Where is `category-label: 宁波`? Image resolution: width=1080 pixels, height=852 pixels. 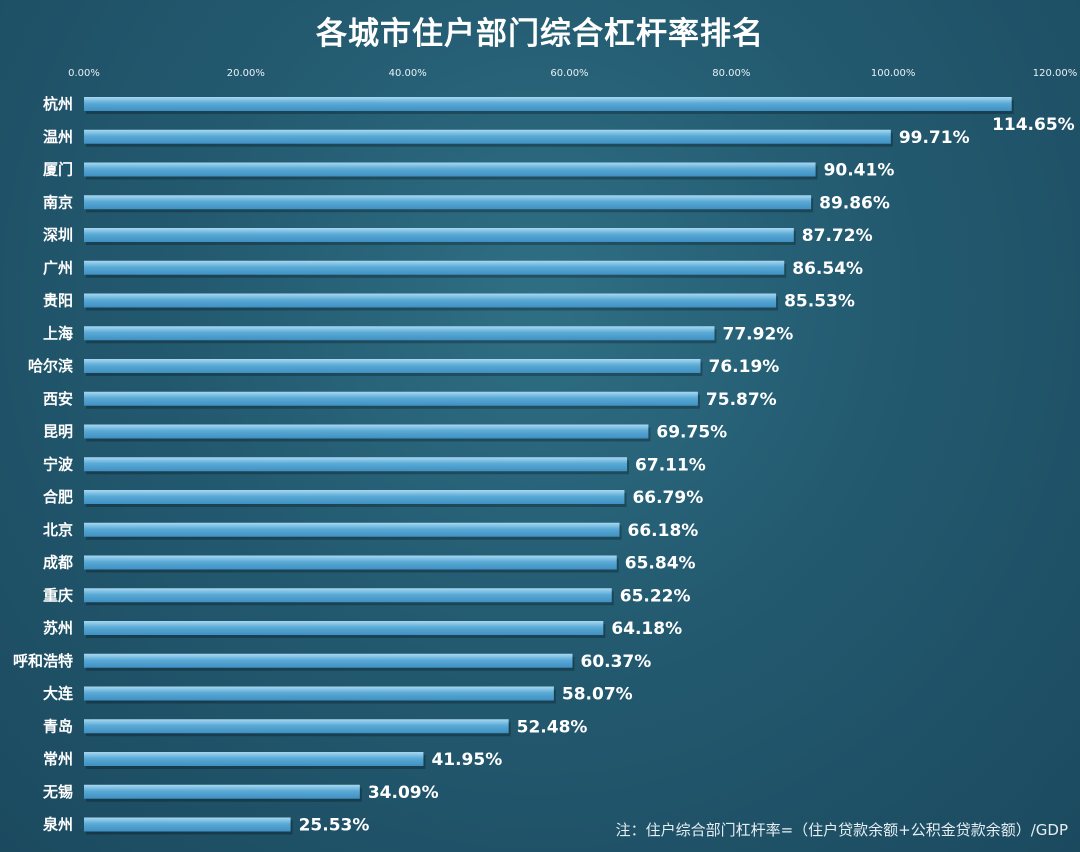
category-label: 宁波 is located at coordinates (58, 464).